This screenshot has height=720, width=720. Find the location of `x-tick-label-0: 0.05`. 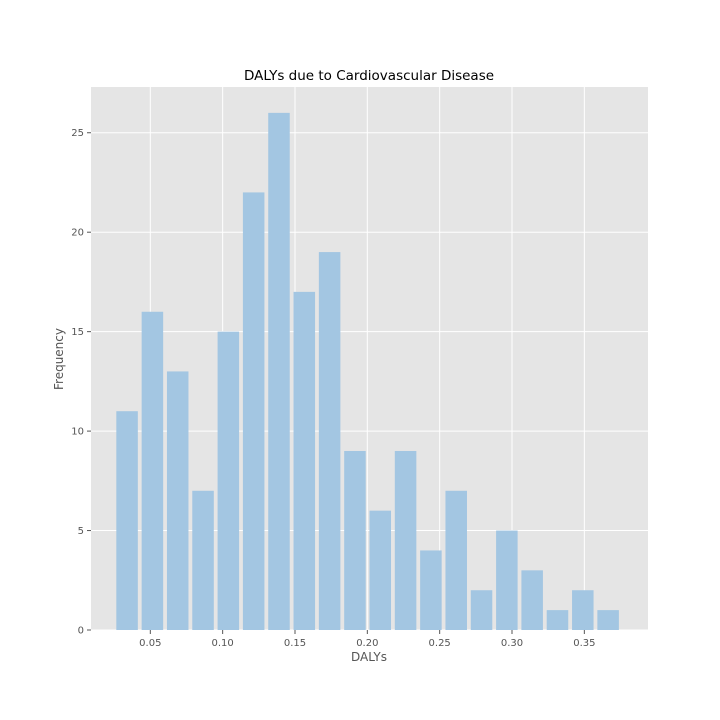

x-tick-label-0: 0.05 is located at coordinates (150, 643).